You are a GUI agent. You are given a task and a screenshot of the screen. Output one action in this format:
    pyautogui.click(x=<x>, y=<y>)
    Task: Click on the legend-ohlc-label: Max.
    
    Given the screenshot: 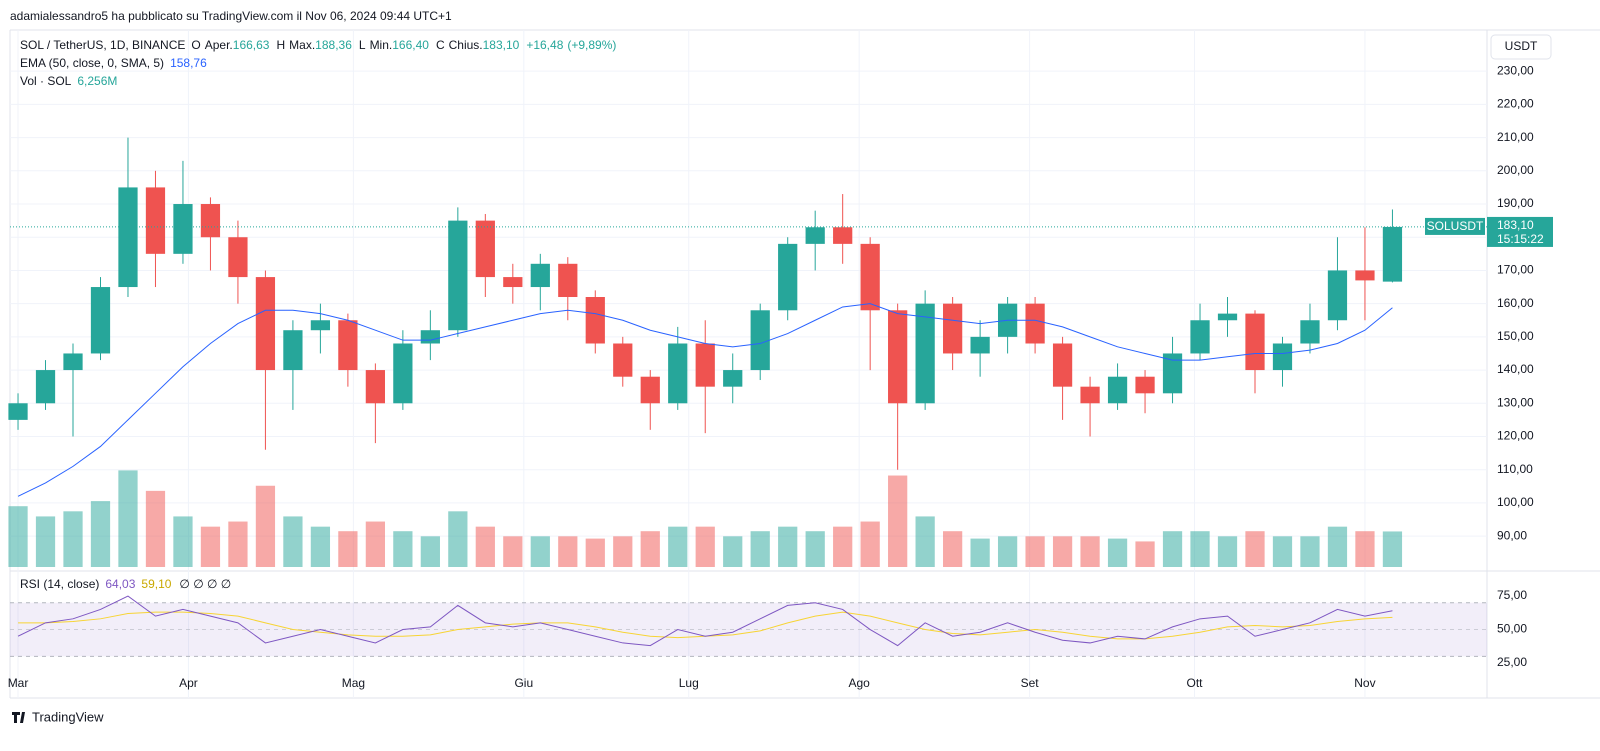 What is the action you would take?
    pyautogui.click(x=302, y=45)
    